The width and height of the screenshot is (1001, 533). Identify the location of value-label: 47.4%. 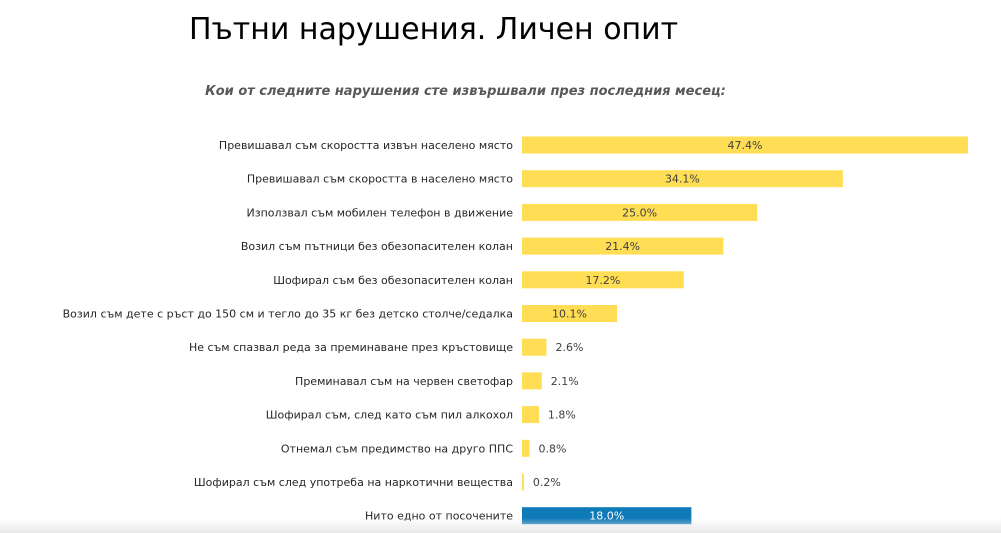
(745, 145).